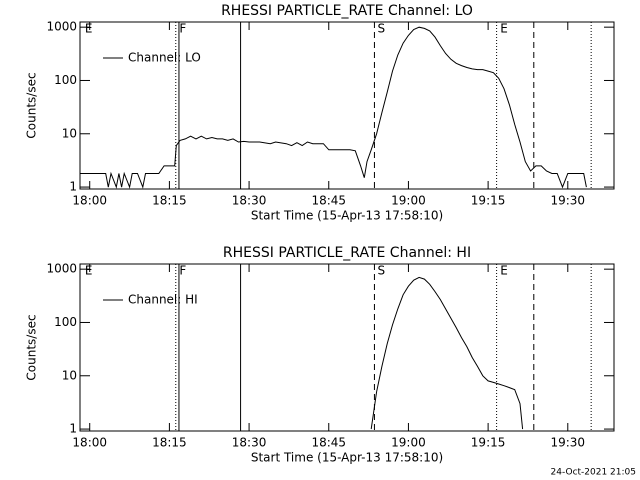 Image resolution: width=640 pixels, height=480 pixels. Describe the element at coordinates (593, 473) in the screenshot. I see `footer-timestamp: 24-Oct-2021 21:05` at that location.